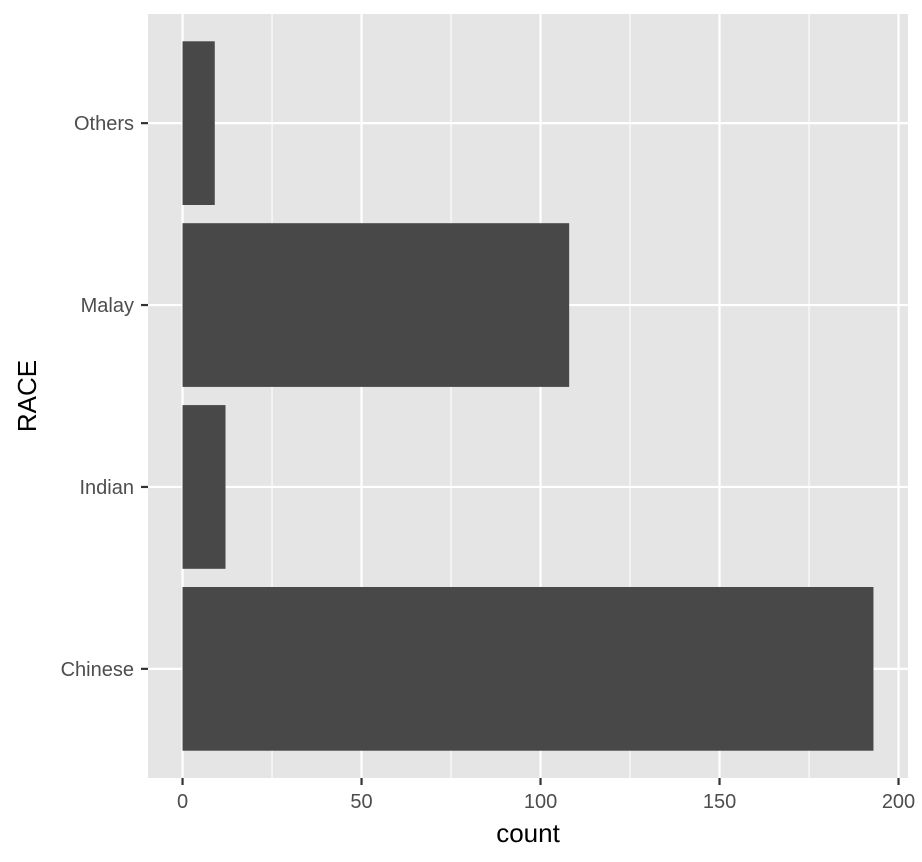 Image resolution: width=922 pixels, height=862 pixels. What do you see at coordinates (528, 669) in the screenshot?
I see `bar-chinese` at bounding box center [528, 669].